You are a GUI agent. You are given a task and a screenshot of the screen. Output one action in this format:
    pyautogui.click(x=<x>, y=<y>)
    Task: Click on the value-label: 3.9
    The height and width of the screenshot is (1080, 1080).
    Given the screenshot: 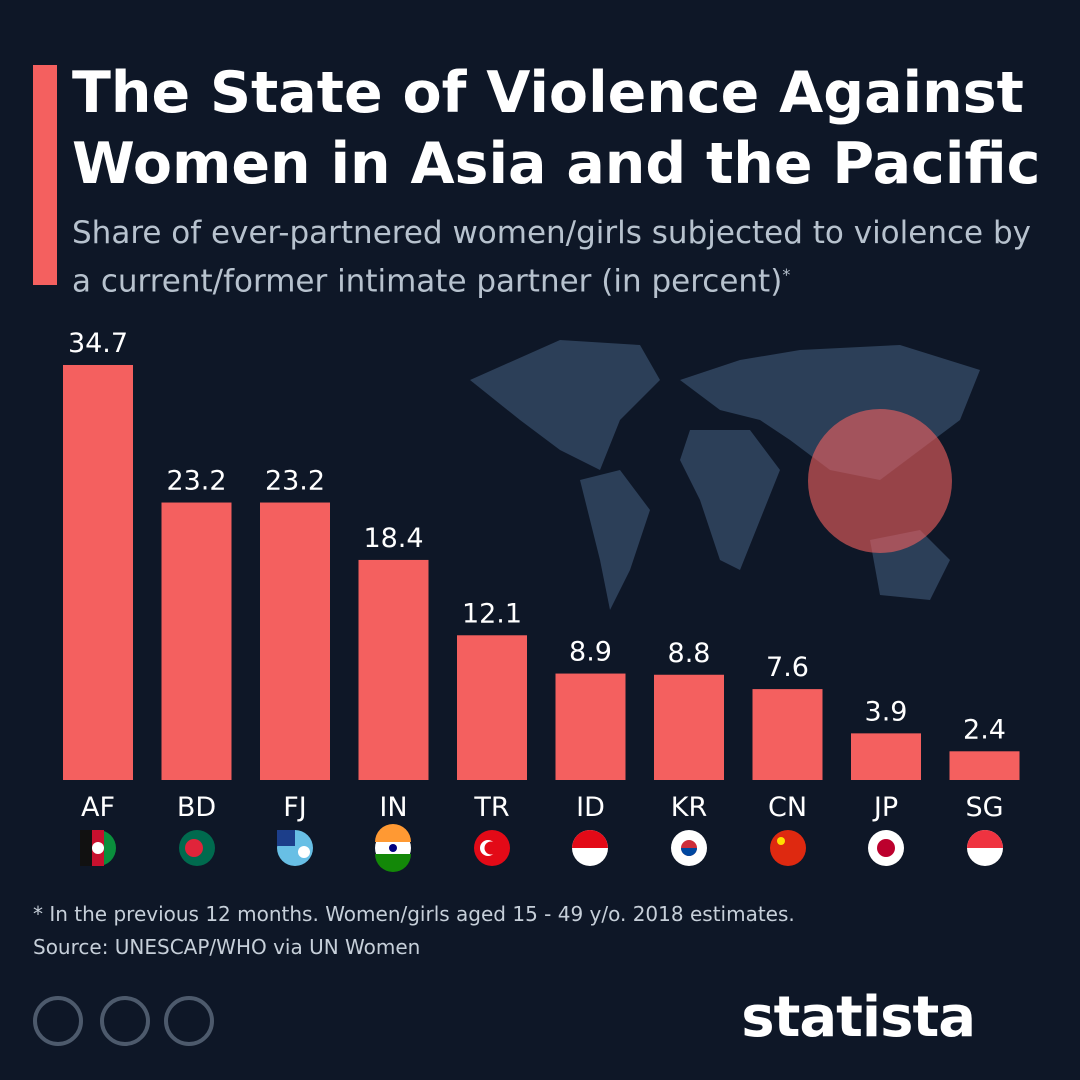 What is the action you would take?
    pyautogui.click(x=886, y=711)
    